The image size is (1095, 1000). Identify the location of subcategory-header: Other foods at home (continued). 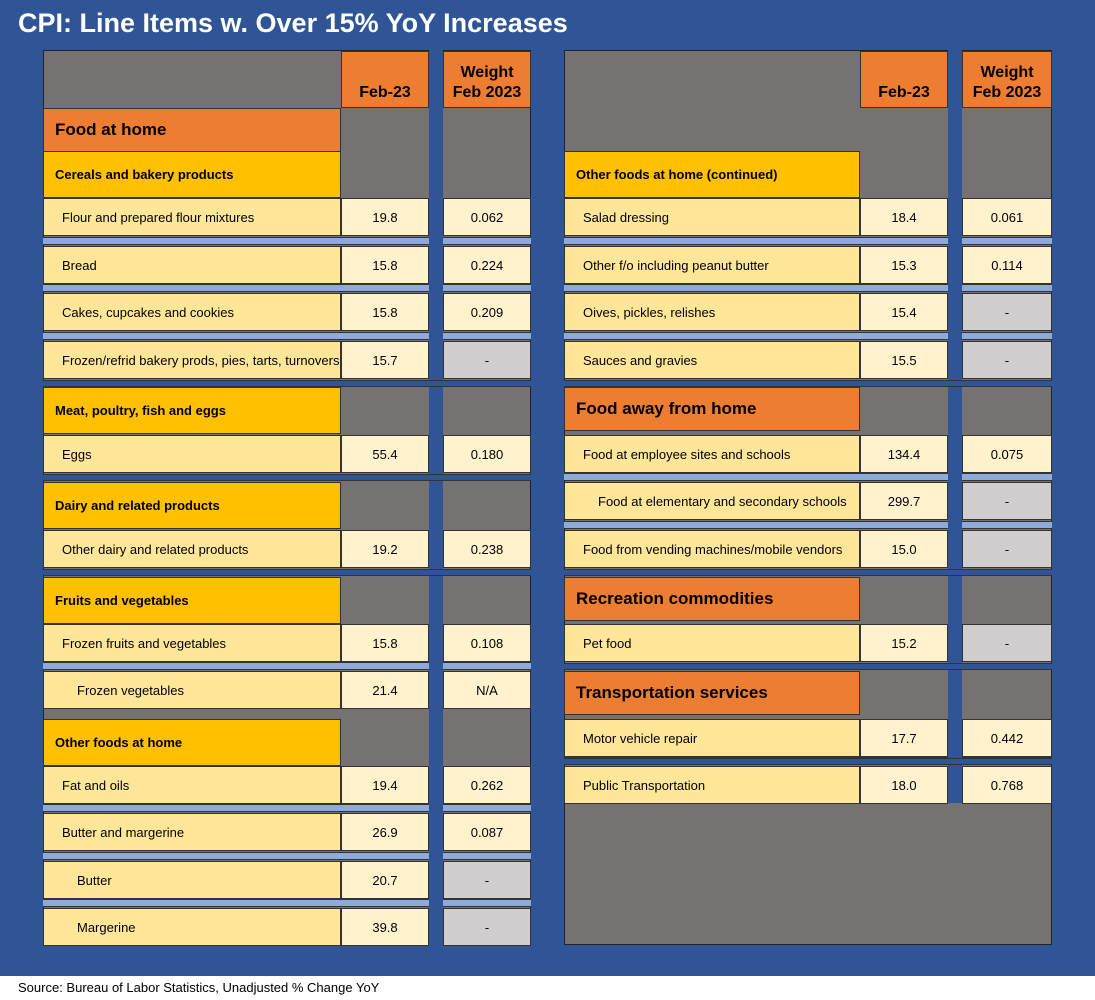
(712, 174).